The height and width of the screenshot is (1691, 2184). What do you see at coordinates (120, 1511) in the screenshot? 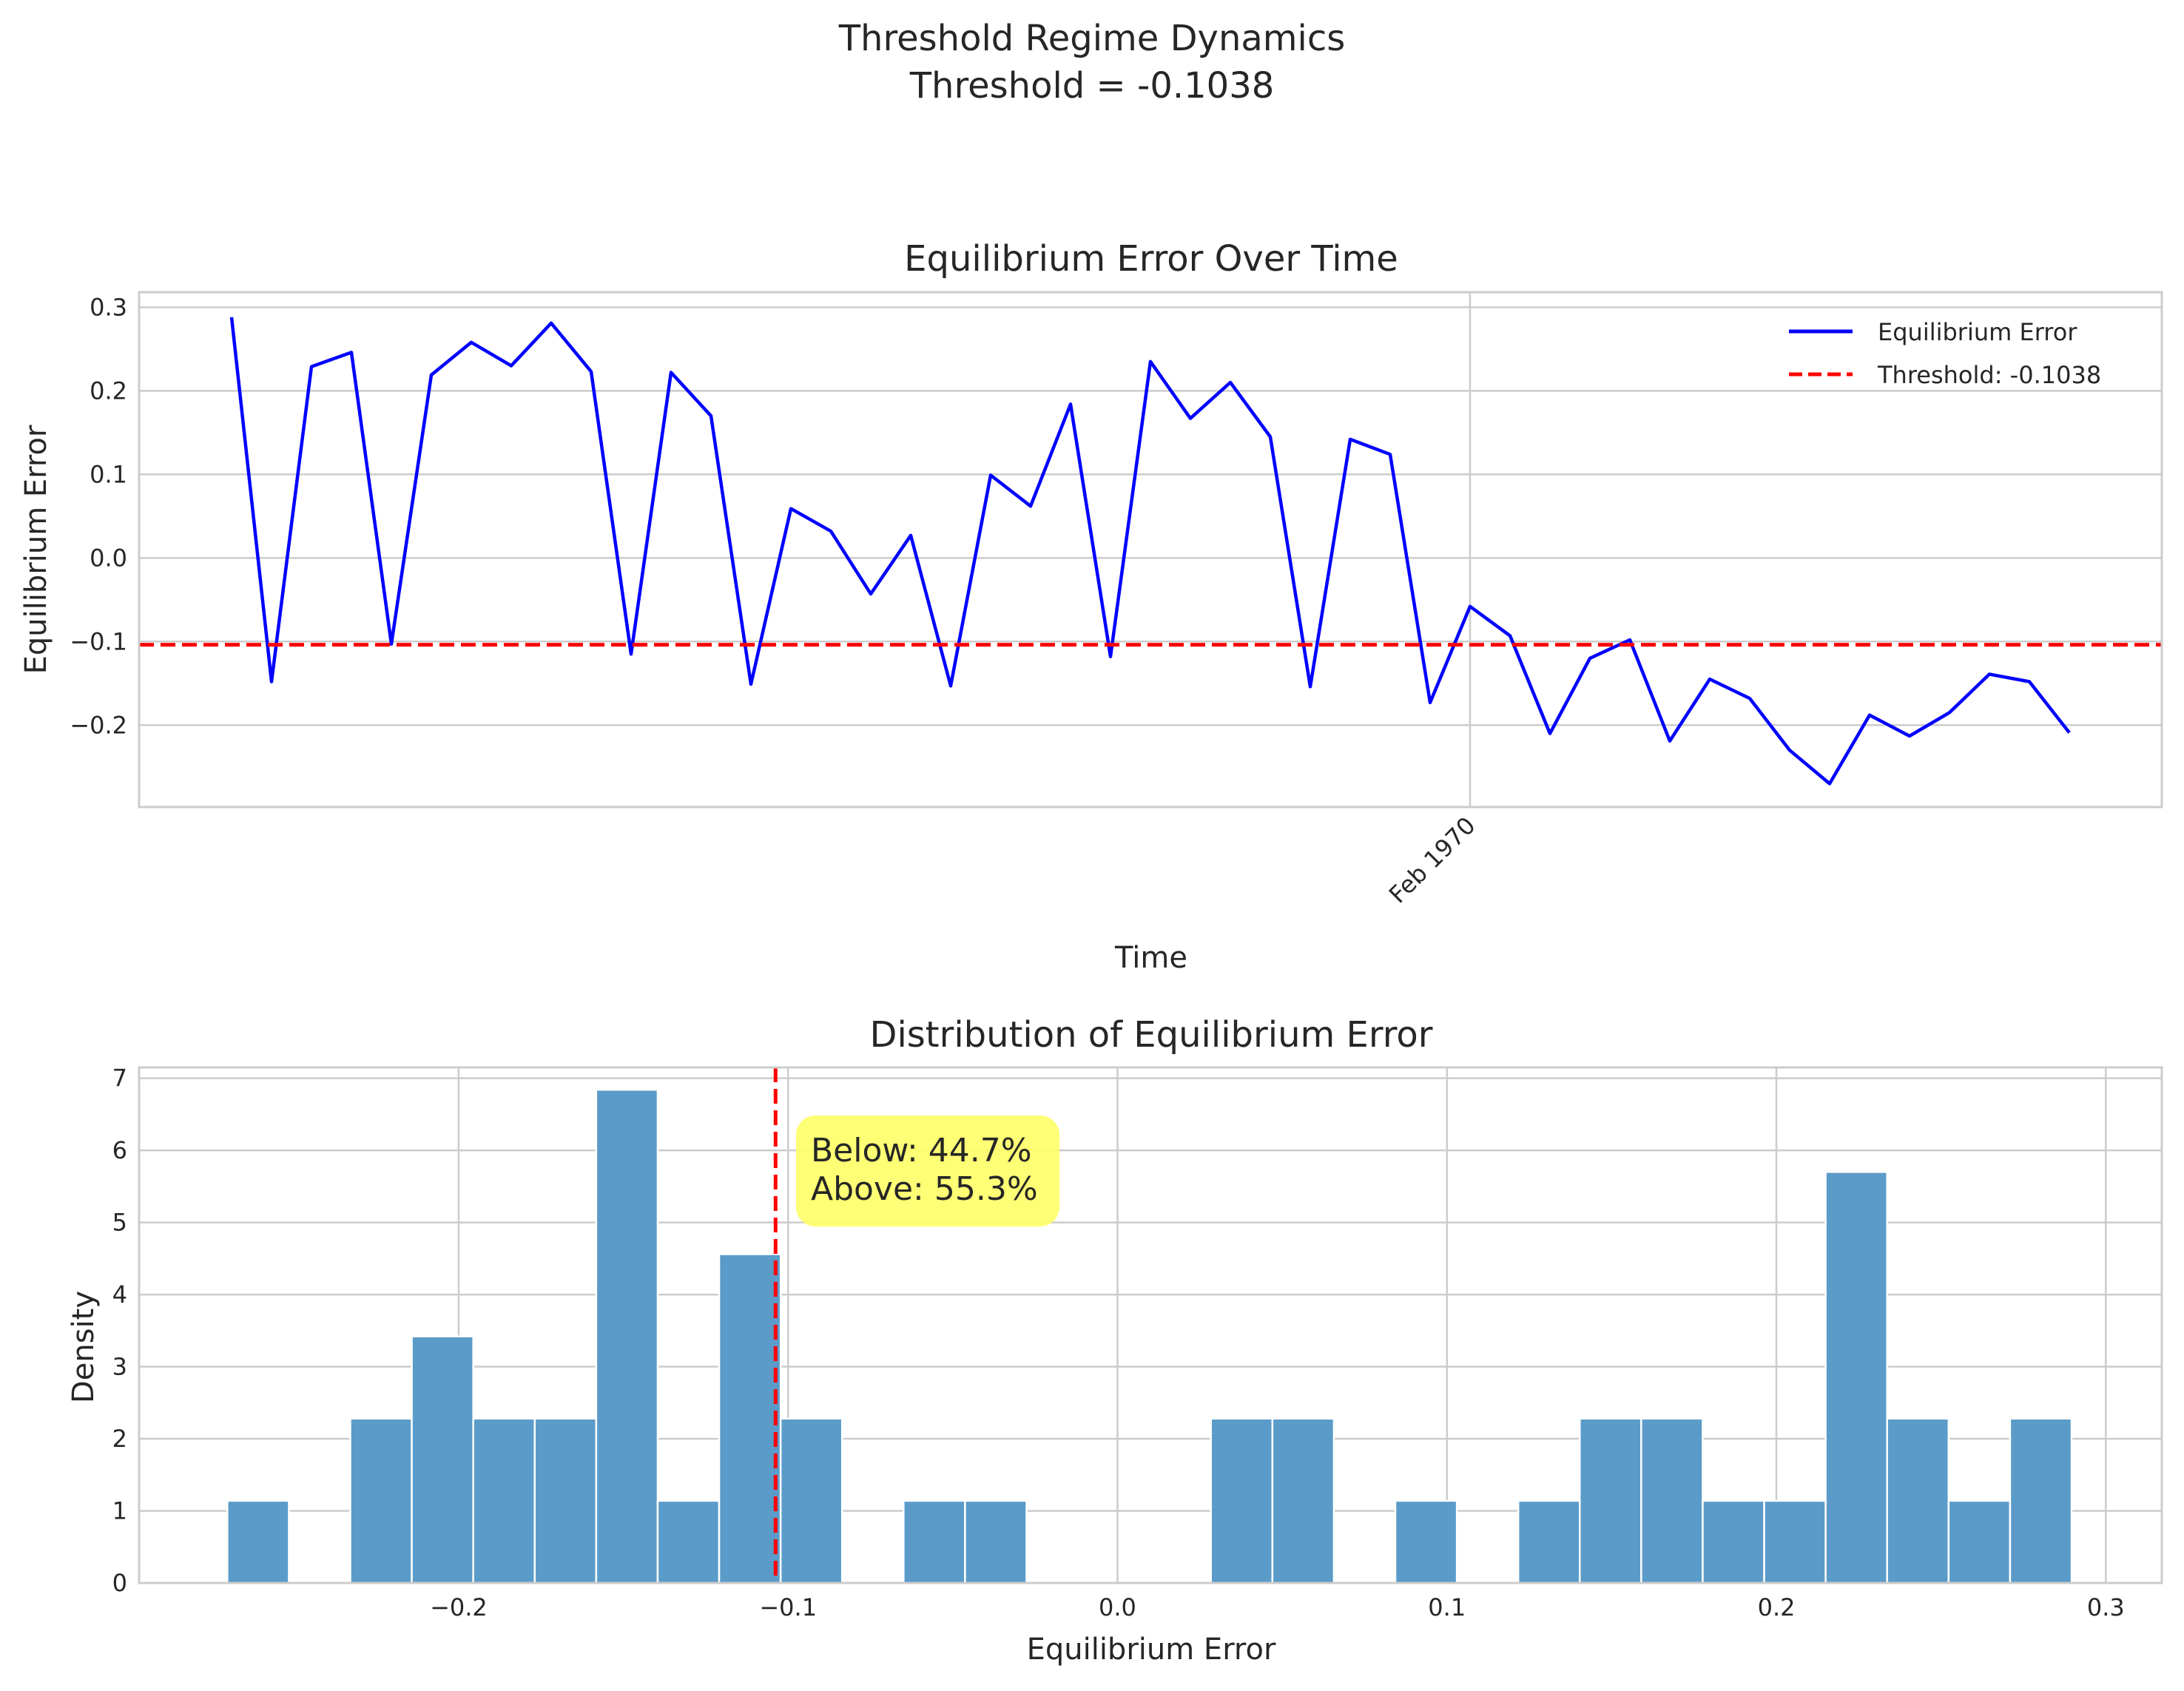
I see `y-tick-label-1: 1` at bounding box center [120, 1511].